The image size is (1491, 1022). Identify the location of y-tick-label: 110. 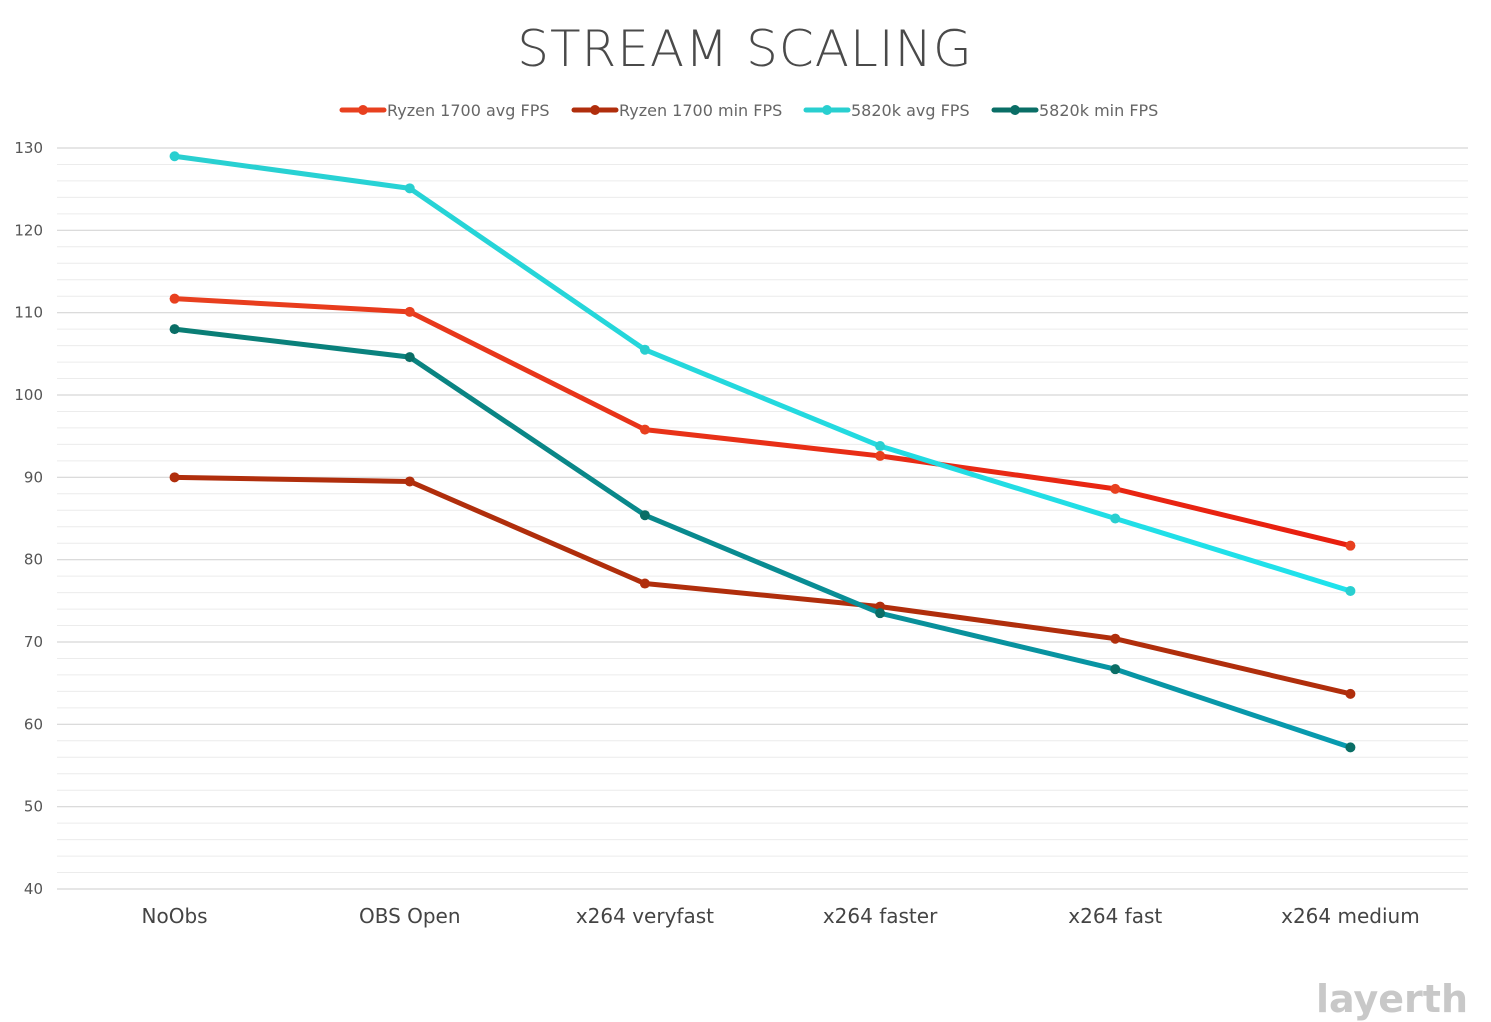
(28, 313).